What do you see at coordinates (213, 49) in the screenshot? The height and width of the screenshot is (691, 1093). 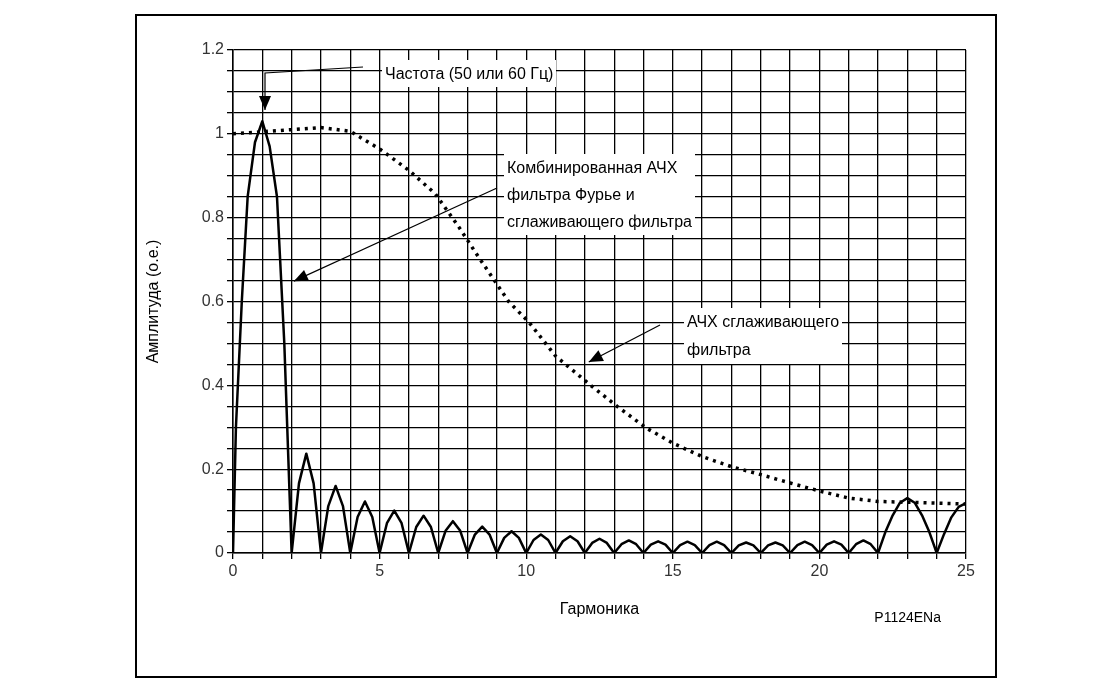 I see `y-tick-label: 1.2` at bounding box center [213, 49].